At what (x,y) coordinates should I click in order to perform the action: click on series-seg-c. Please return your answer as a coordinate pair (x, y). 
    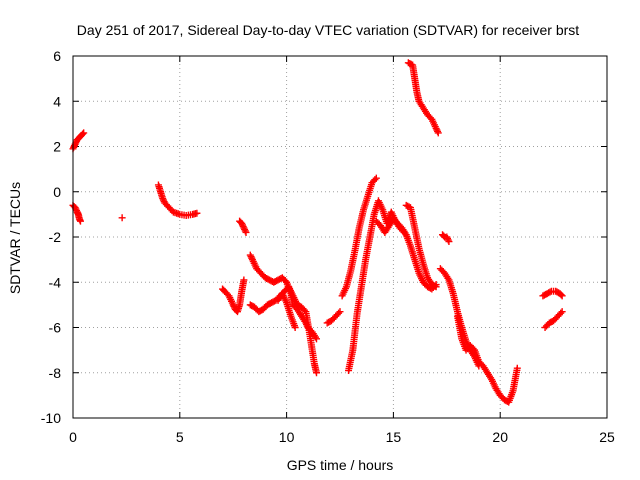
    Looking at the image, I should click on (122, 218).